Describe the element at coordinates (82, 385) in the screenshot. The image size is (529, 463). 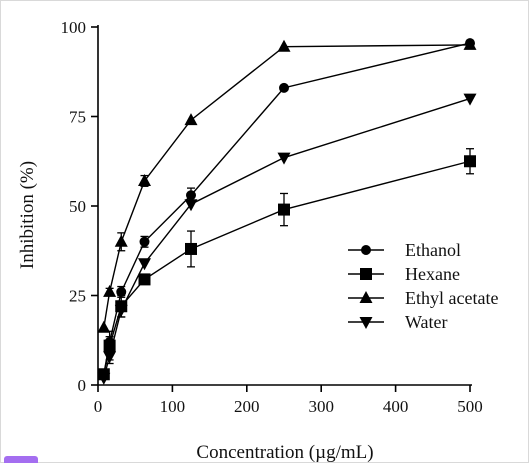
I see `y-tick-label: 0` at that location.